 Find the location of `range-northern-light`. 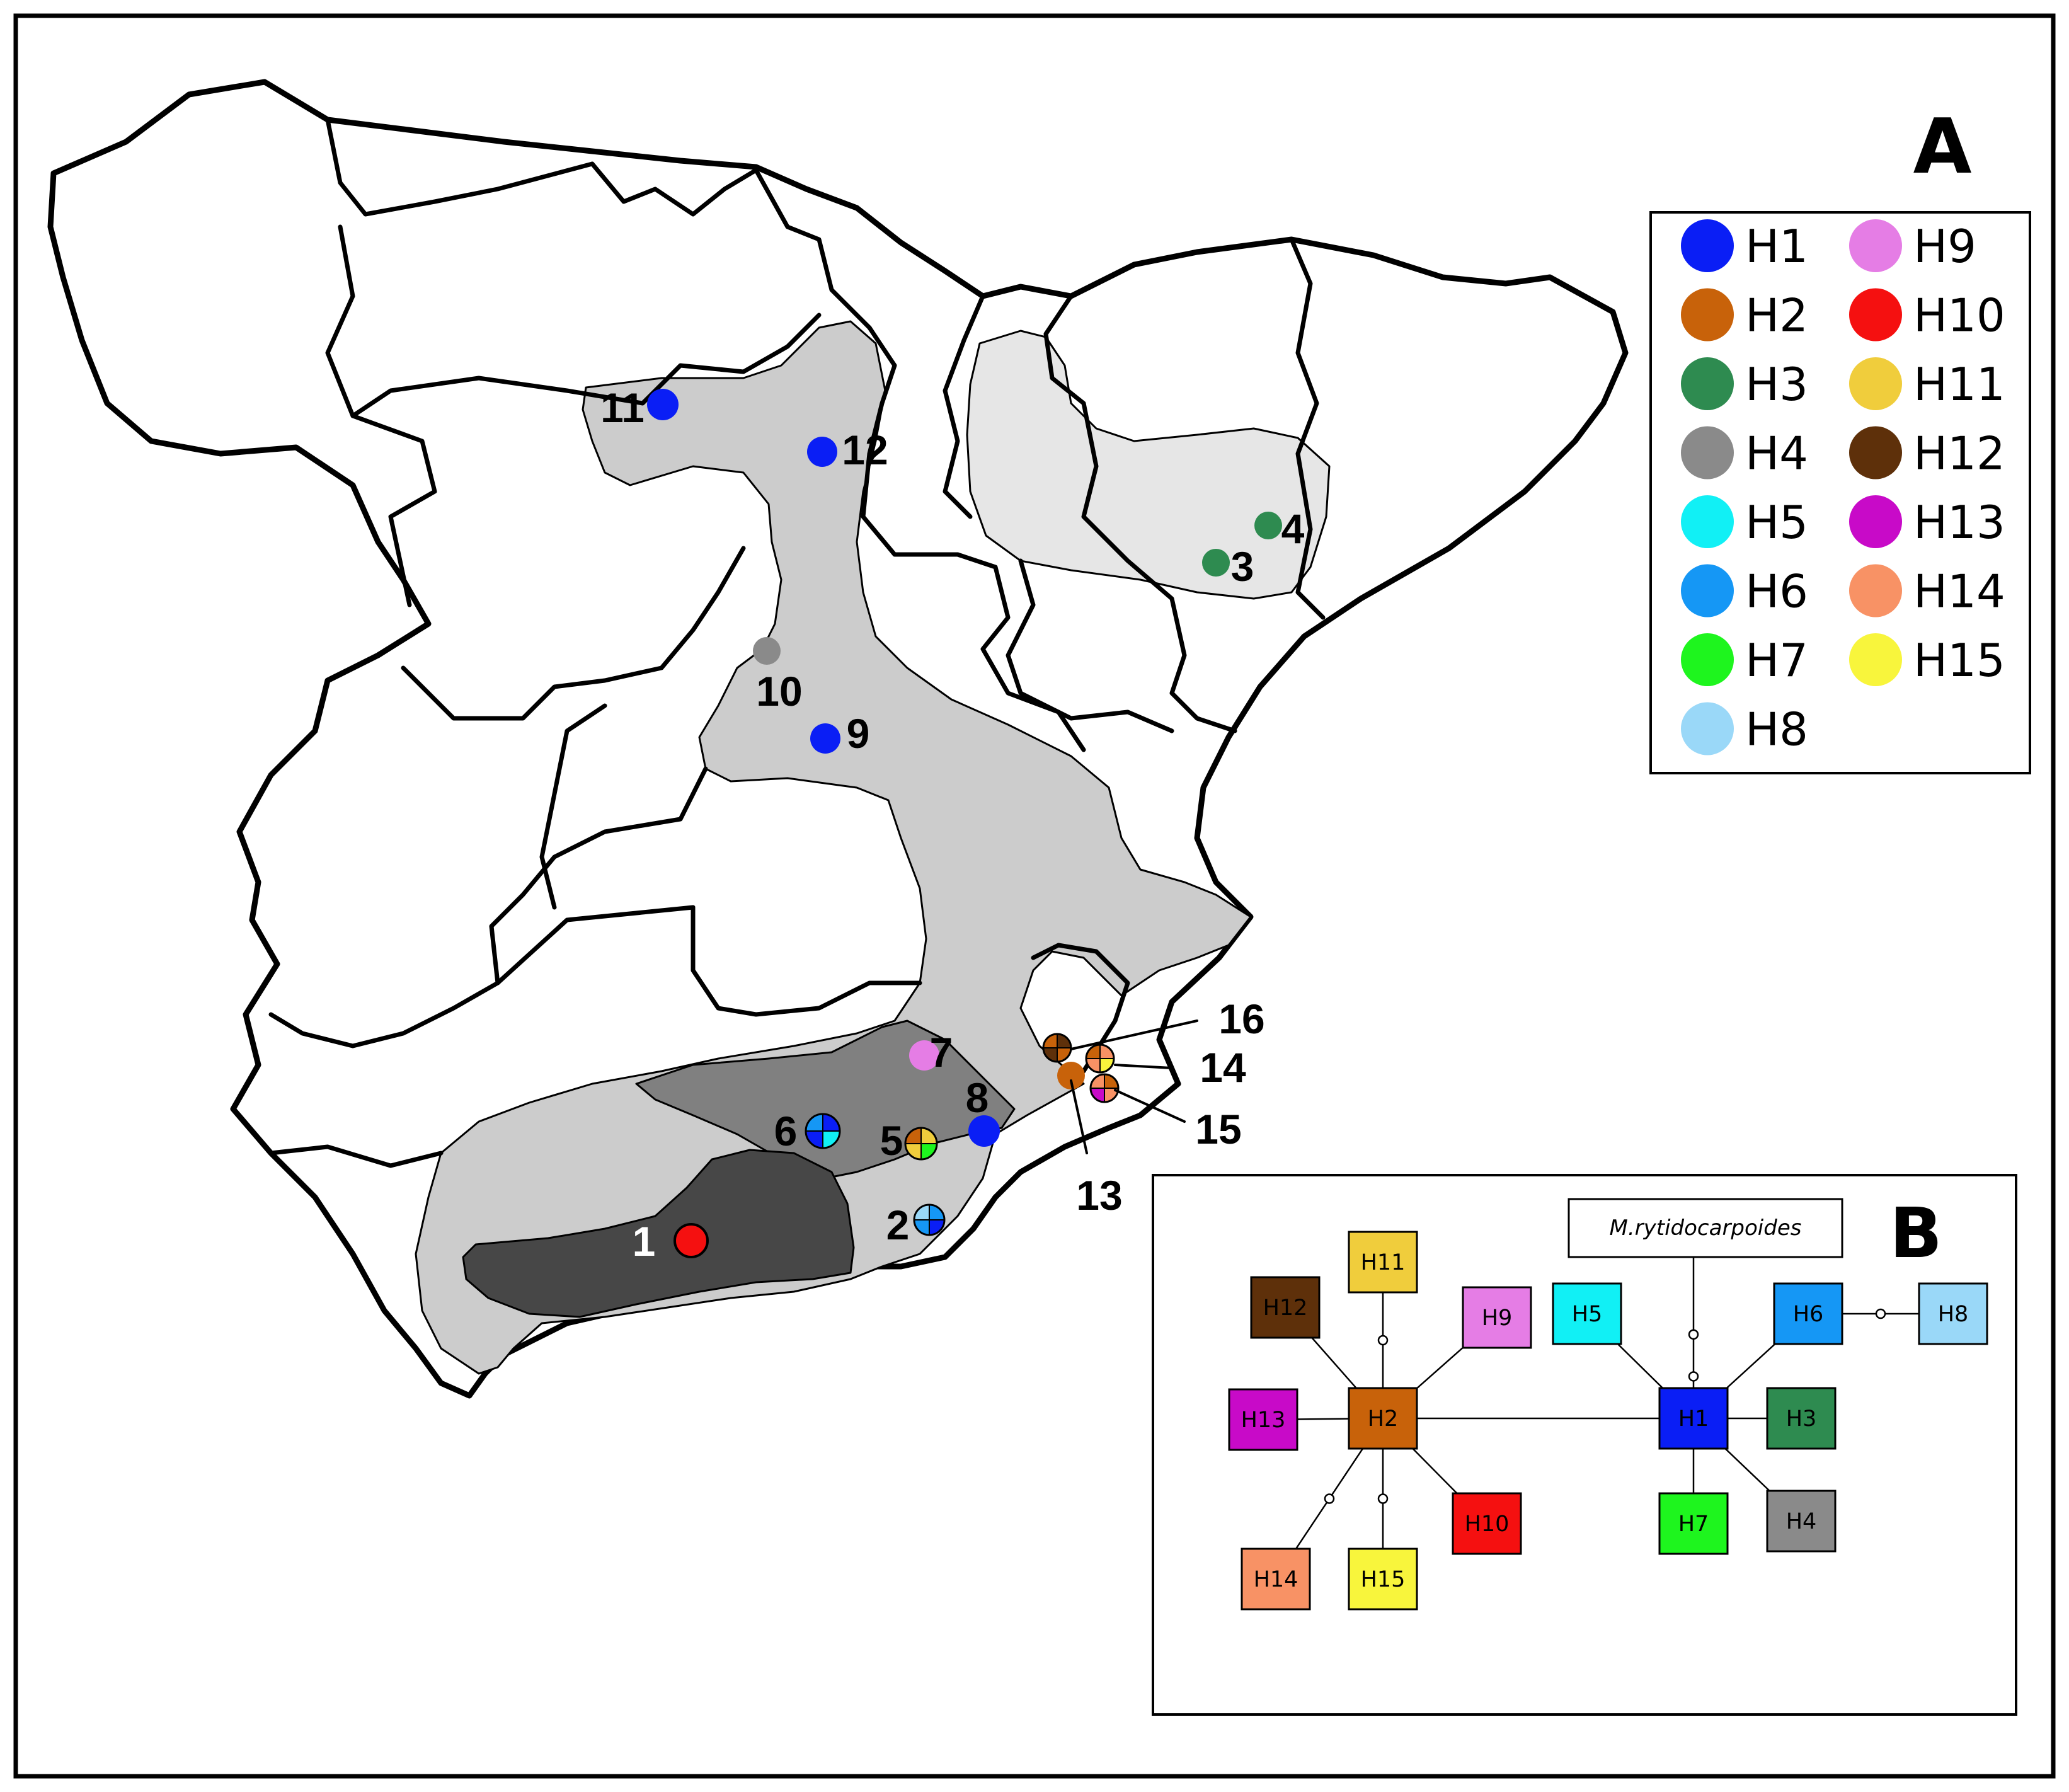

range-northern-light is located at coordinates (1148, 465).